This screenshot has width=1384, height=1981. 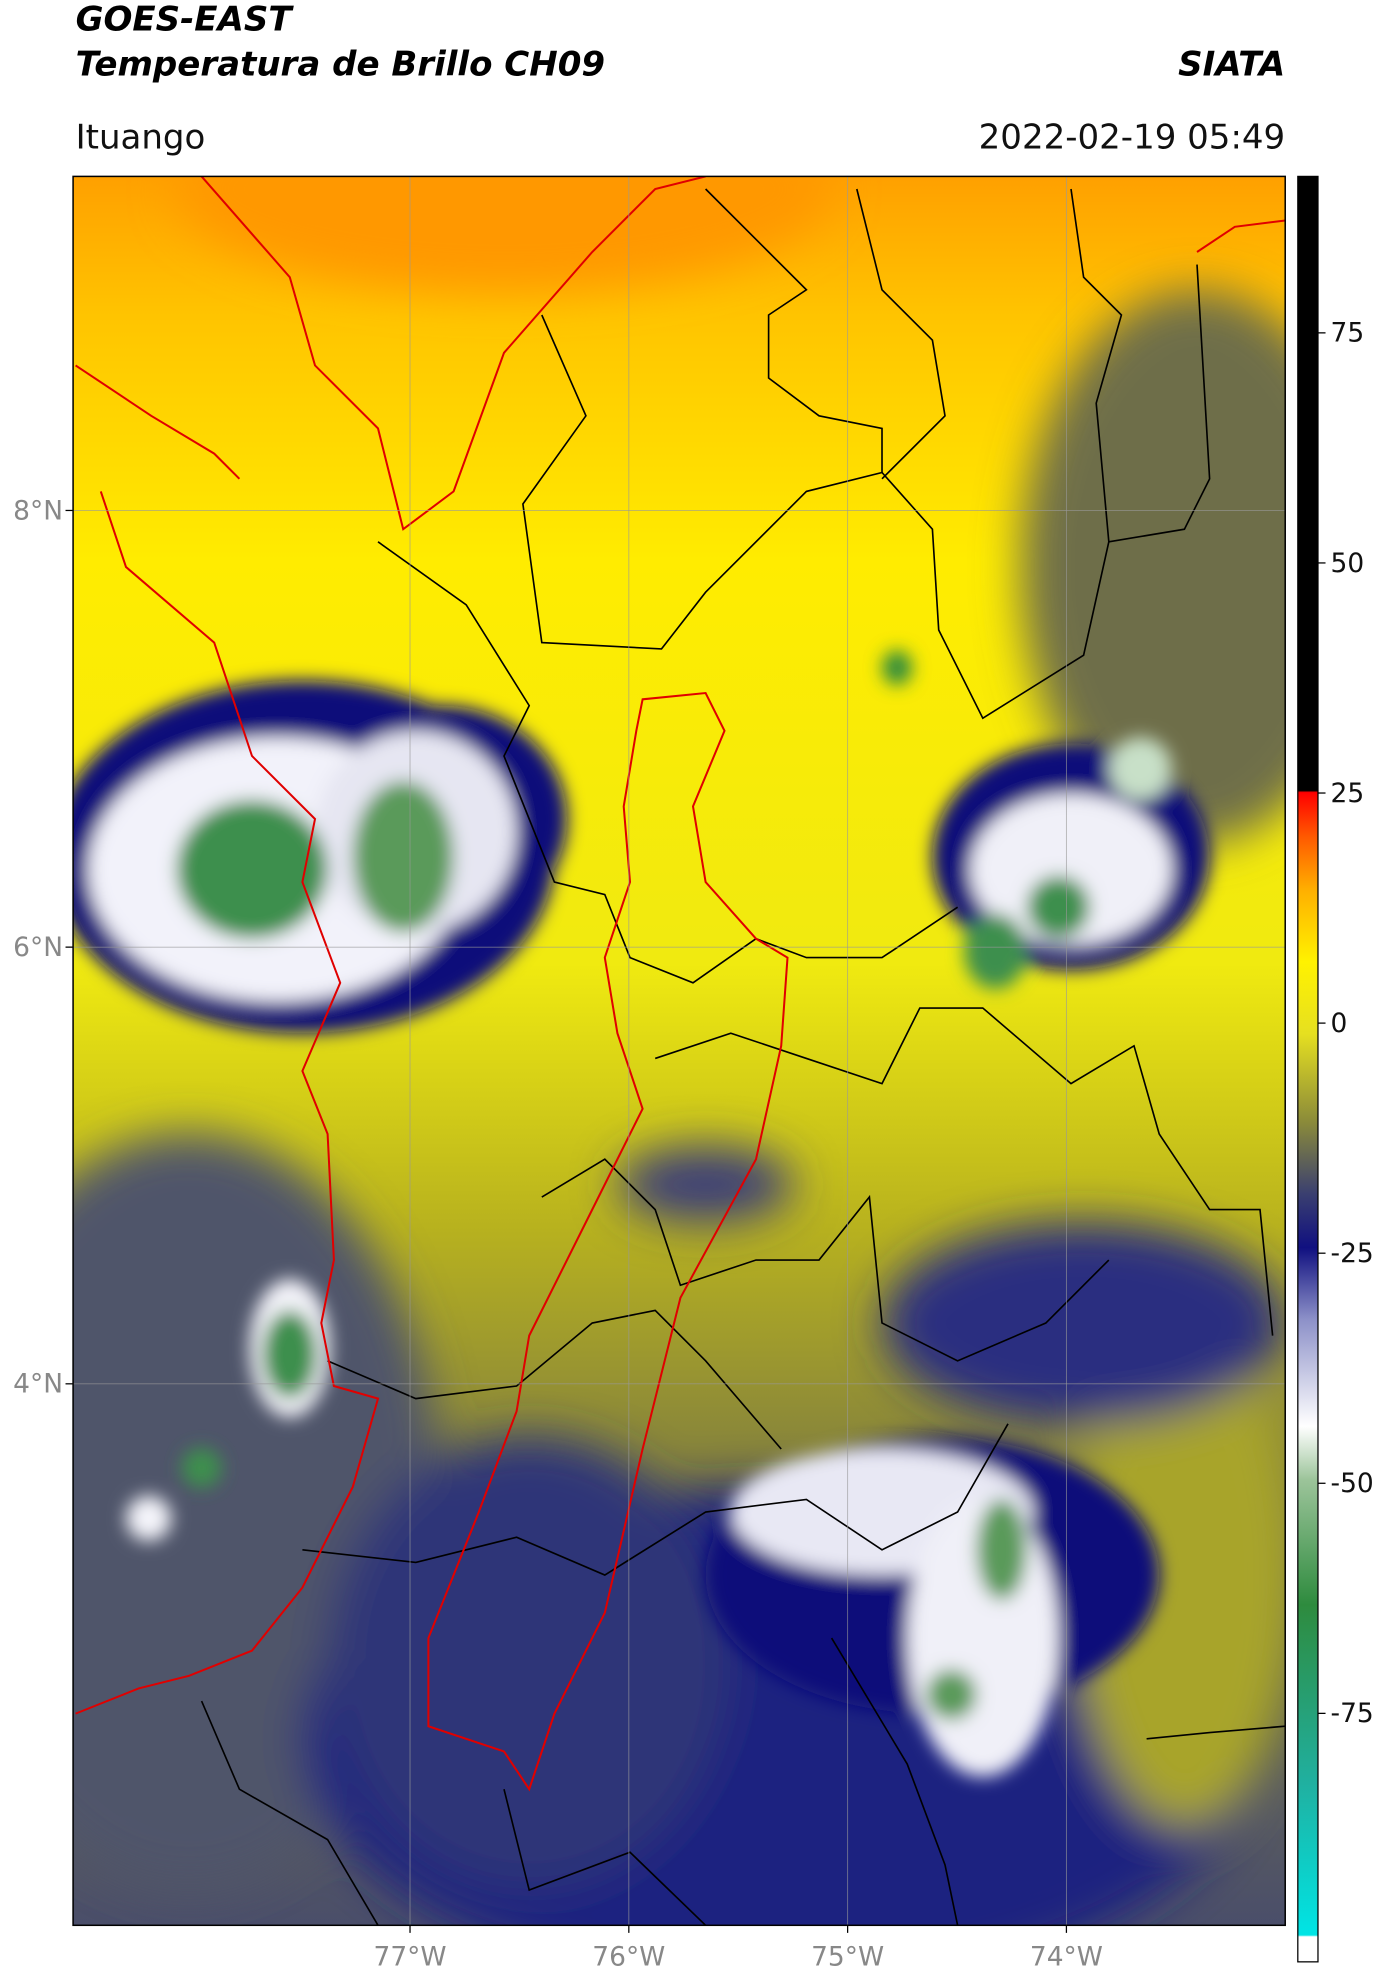 I want to click on colorbar-tick-label: -50, so click(x=1352, y=1483).